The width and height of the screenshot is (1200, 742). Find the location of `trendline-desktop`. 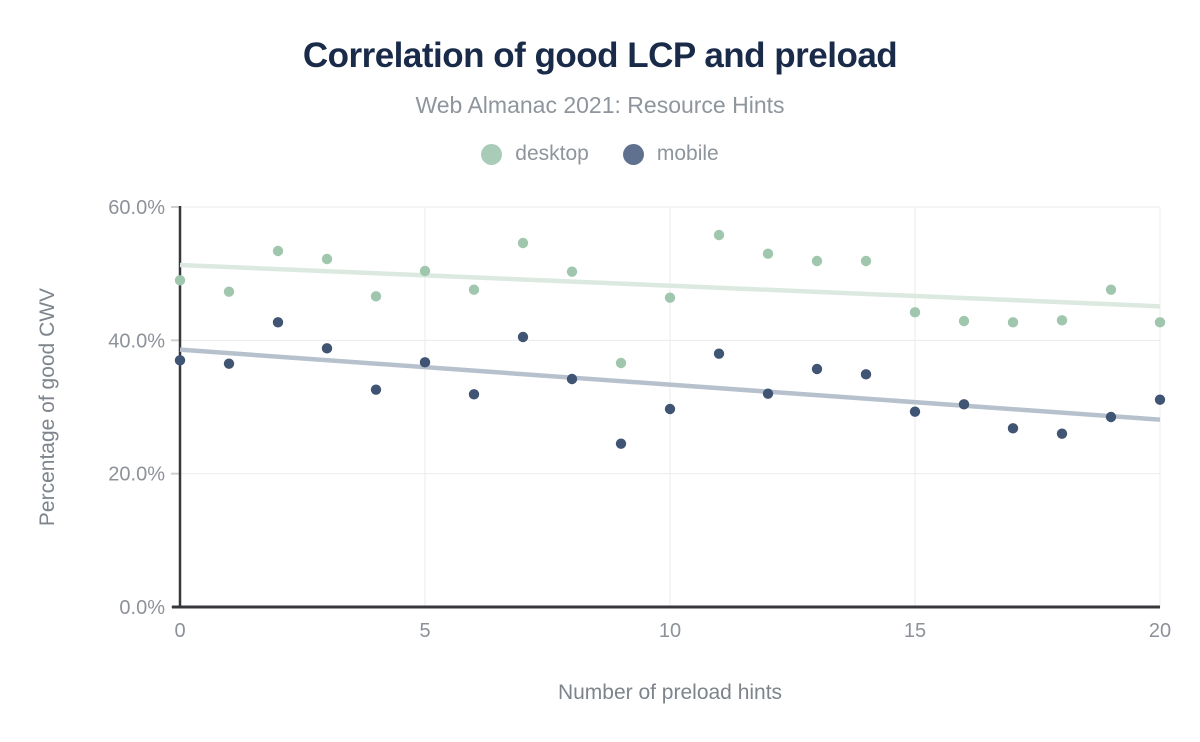

trendline-desktop is located at coordinates (670, 285).